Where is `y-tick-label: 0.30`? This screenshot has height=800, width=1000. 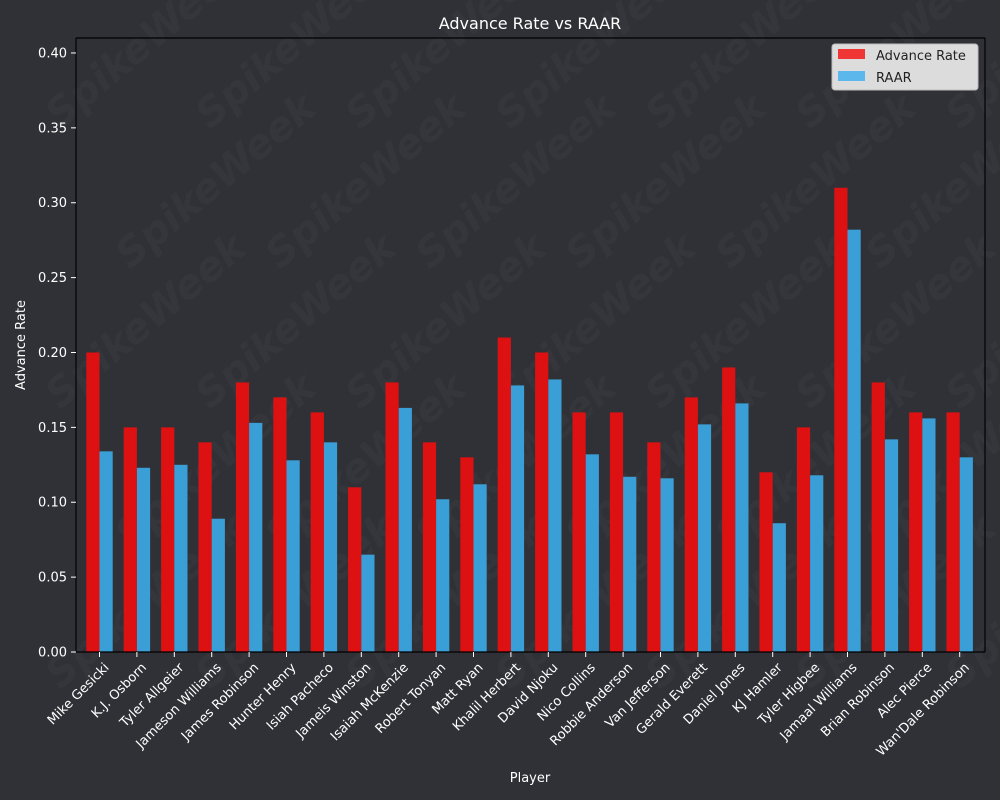 y-tick-label: 0.30 is located at coordinates (52, 203).